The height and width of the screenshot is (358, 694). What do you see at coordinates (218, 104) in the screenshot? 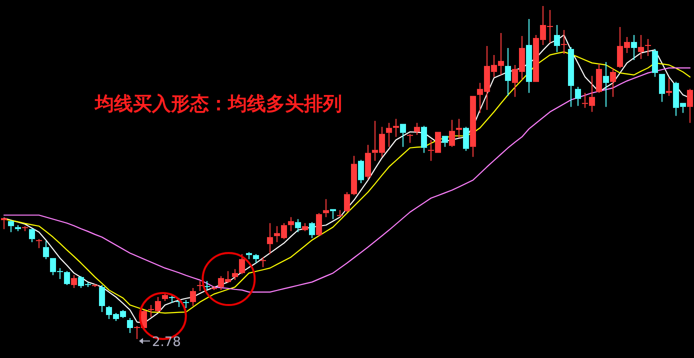
I see `title: 均线买入形态：均线多头排列` at bounding box center [218, 104].